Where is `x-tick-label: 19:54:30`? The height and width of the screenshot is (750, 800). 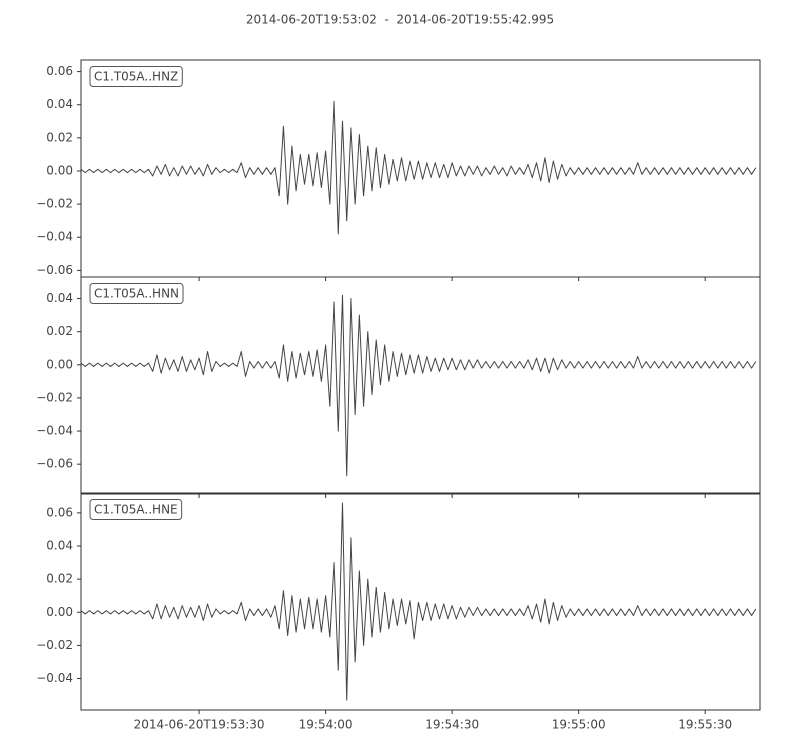 x-tick-label: 19:54:30 is located at coordinates (452, 725).